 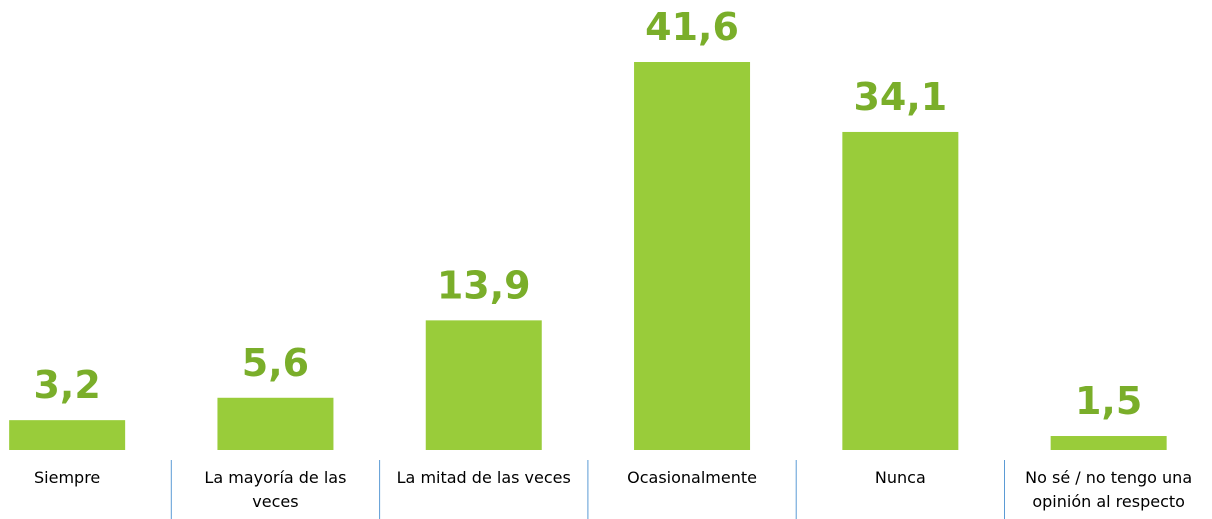 What do you see at coordinates (692, 477) in the screenshot?
I see `category-label: Ocasionalmente` at bounding box center [692, 477].